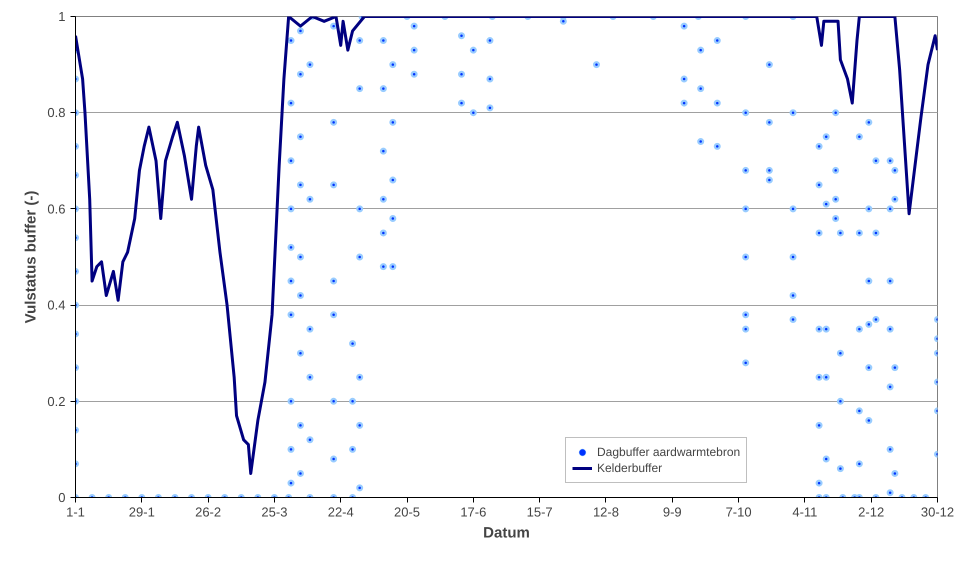  What do you see at coordinates (539, 512) in the screenshot?
I see `x-tick-label: 15-7` at bounding box center [539, 512].